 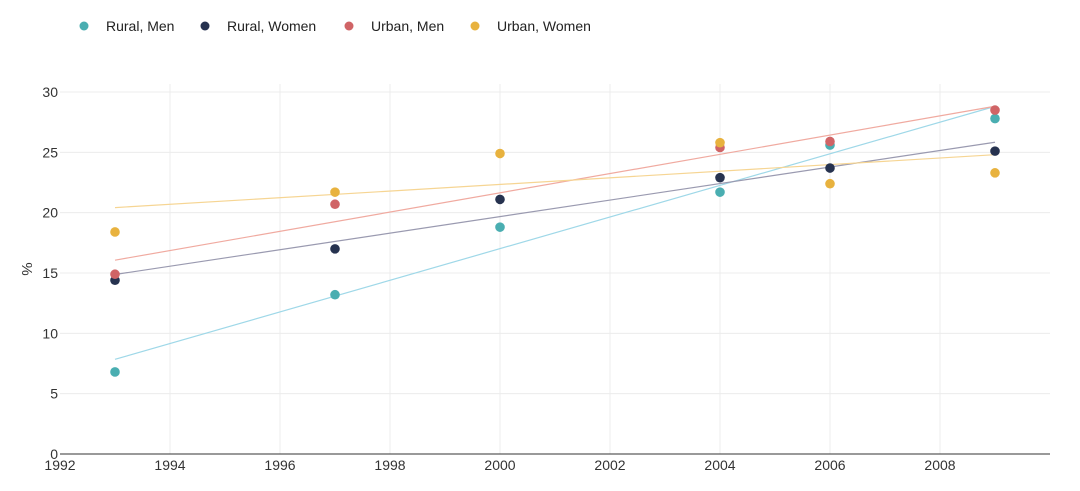 What do you see at coordinates (830, 141) in the screenshot?
I see `point-urban-men-2006` at bounding box center [830, 141].